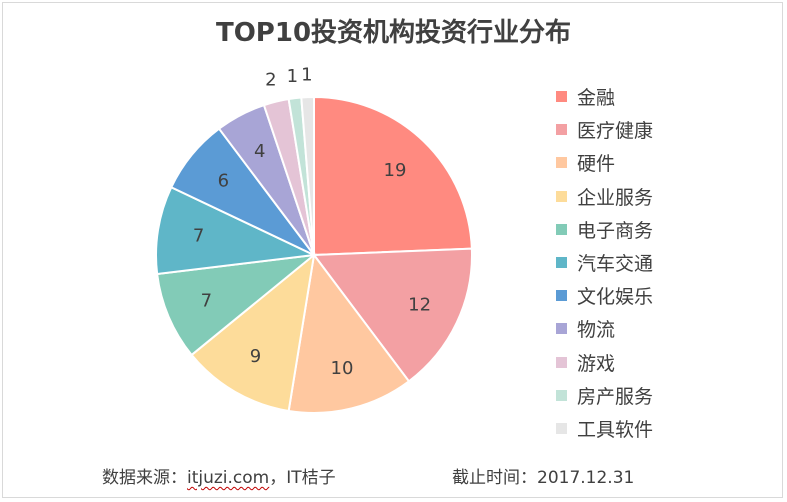 The width and height of the screenshot is (787, 502). I want to click on data-source-link: itjuzi.com, so click(228, 478).